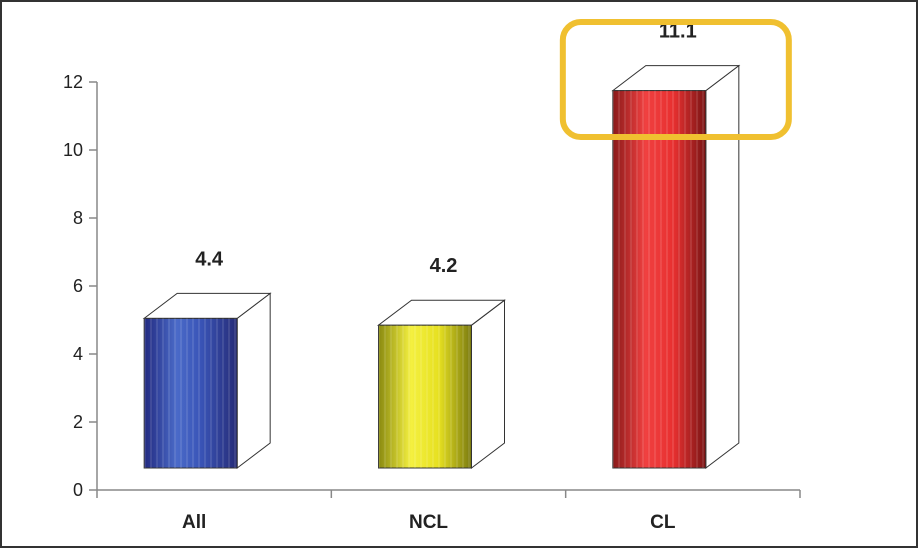  What do you see at coordinates (194, 522) in the screenshot?
I see `category-label: All` at bounding box center [194, 522].